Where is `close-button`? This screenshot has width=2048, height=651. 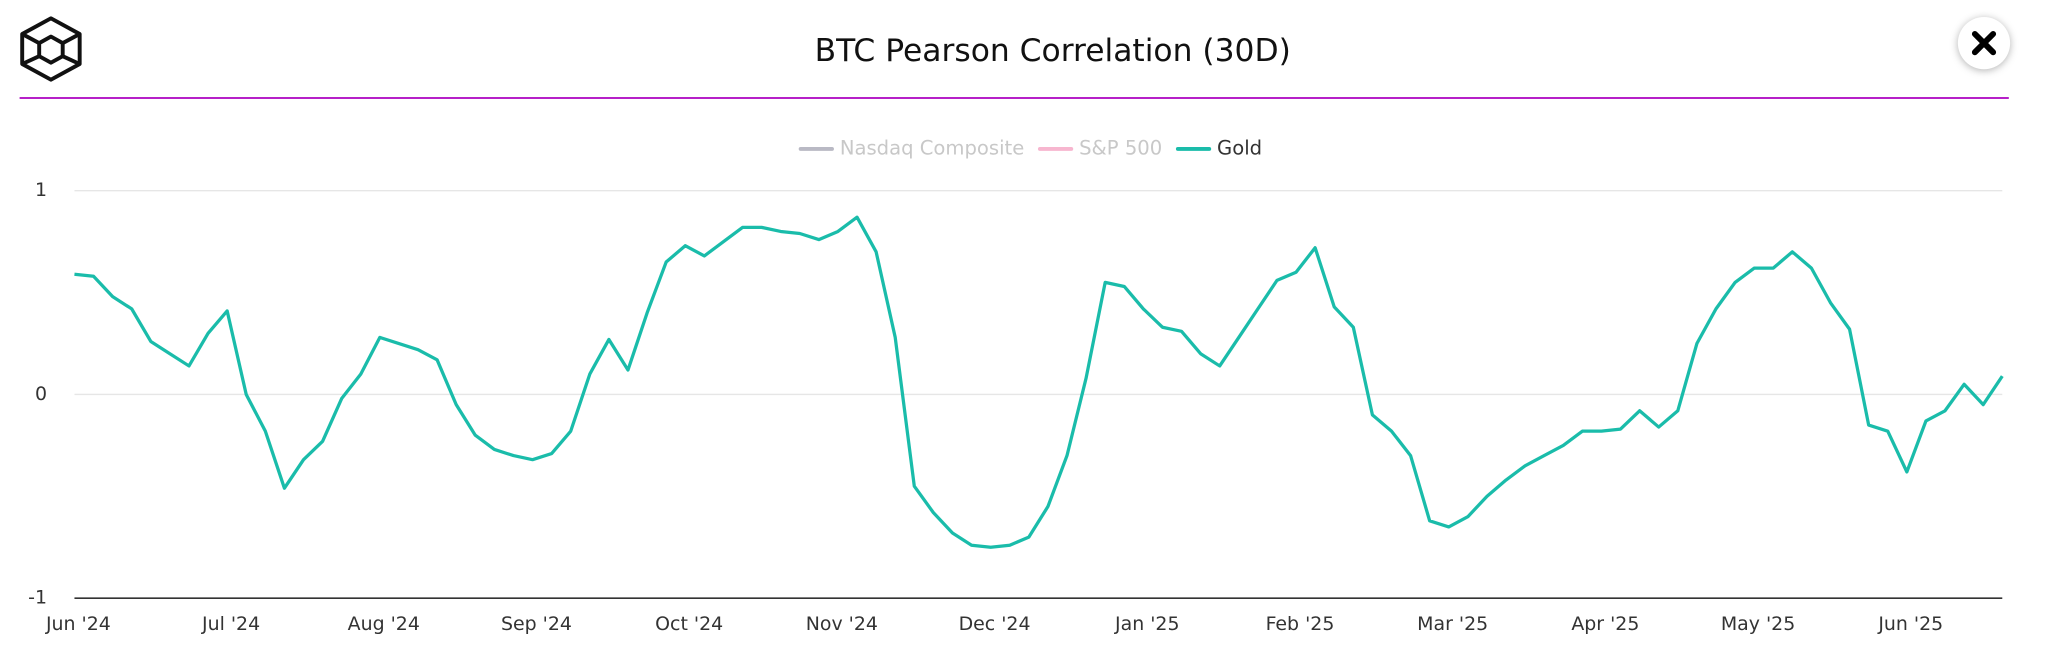 close-button is located at coordinates (1984, 43).